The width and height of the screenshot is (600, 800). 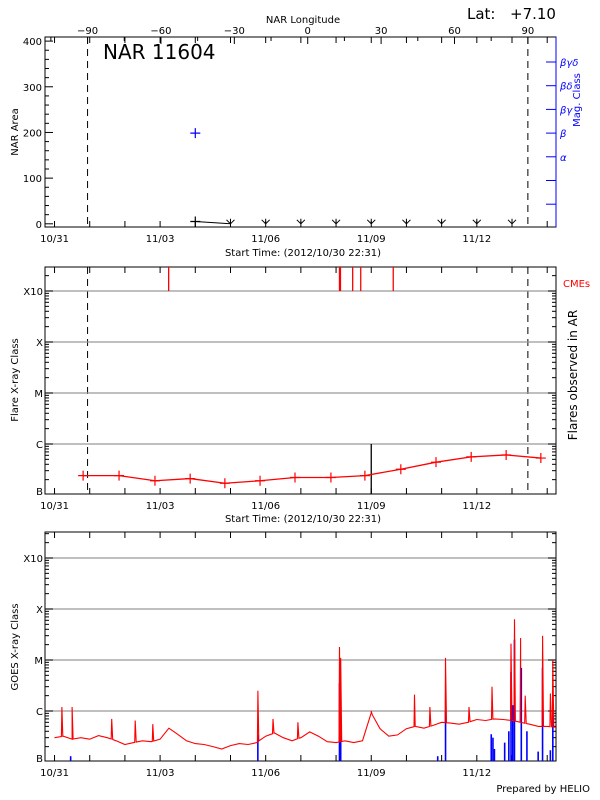 I want to click on panel2-xlabel: Start Time: (2012/10/30 22:31), so click(x=303, y=519).